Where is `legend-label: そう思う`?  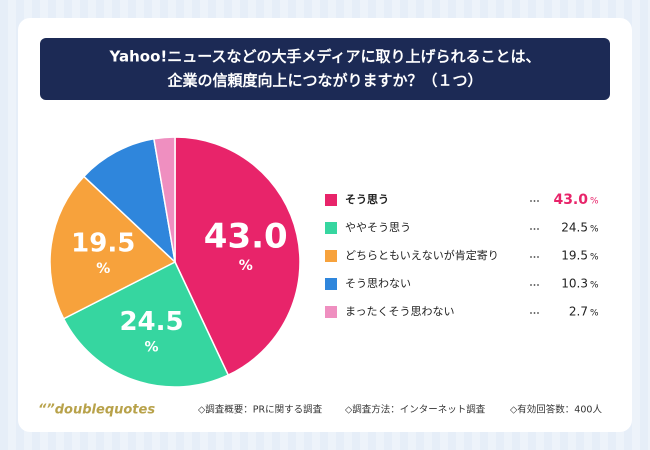
legend-label: そう思う is located at coordinates (367, 199).